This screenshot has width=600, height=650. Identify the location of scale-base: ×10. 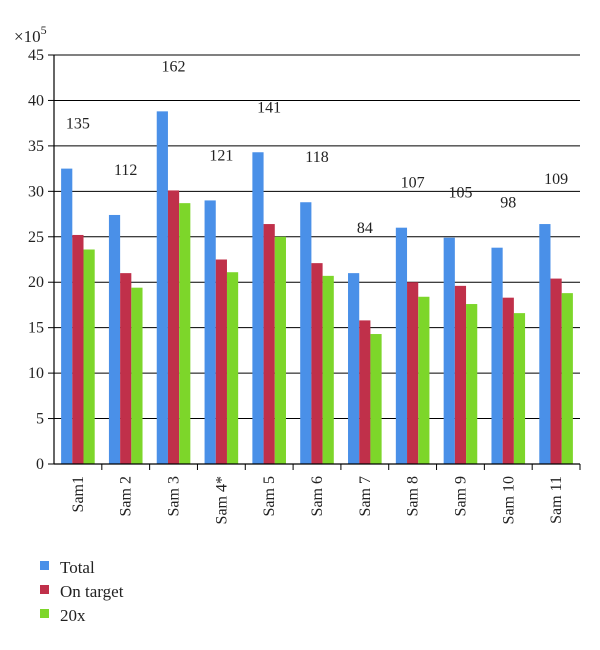
(27, 36).